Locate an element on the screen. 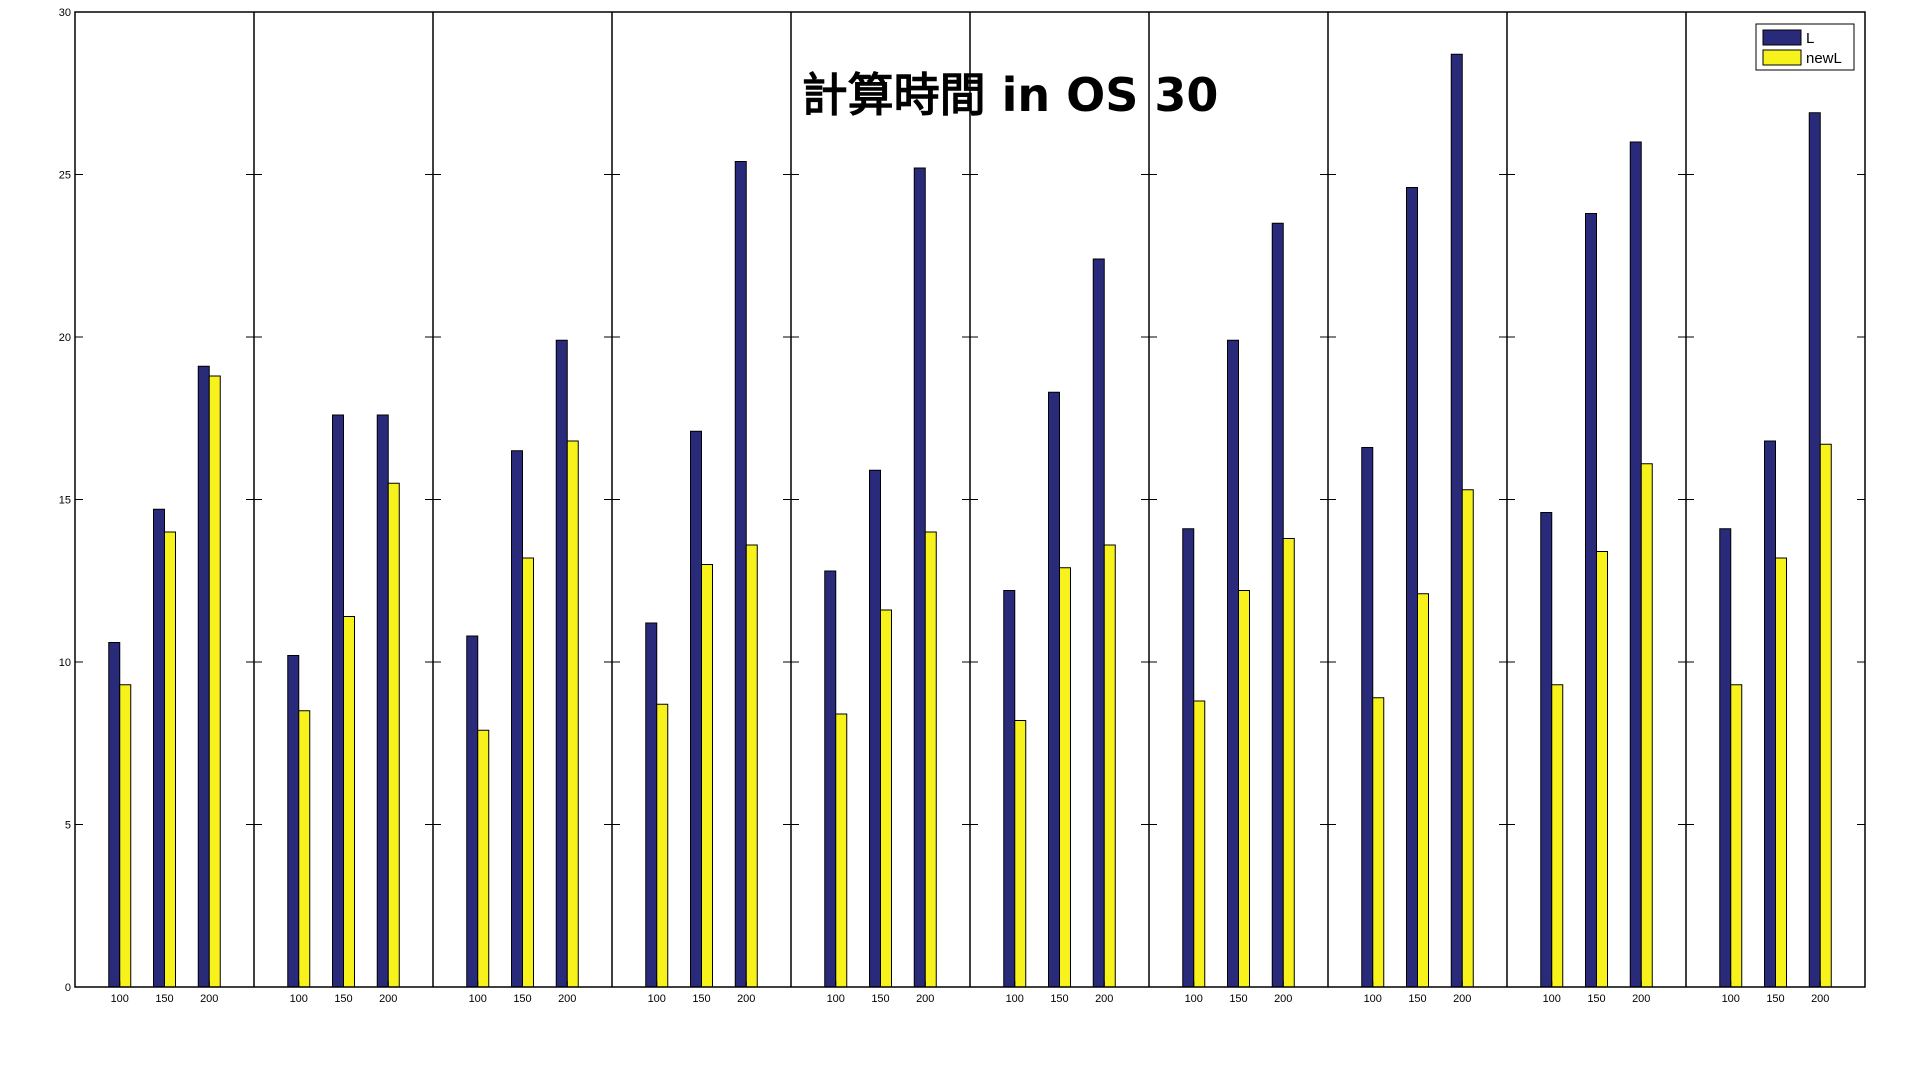 The image size is (1920, 1083). legend-swatch-newL is located at coordinates (1782, 57).